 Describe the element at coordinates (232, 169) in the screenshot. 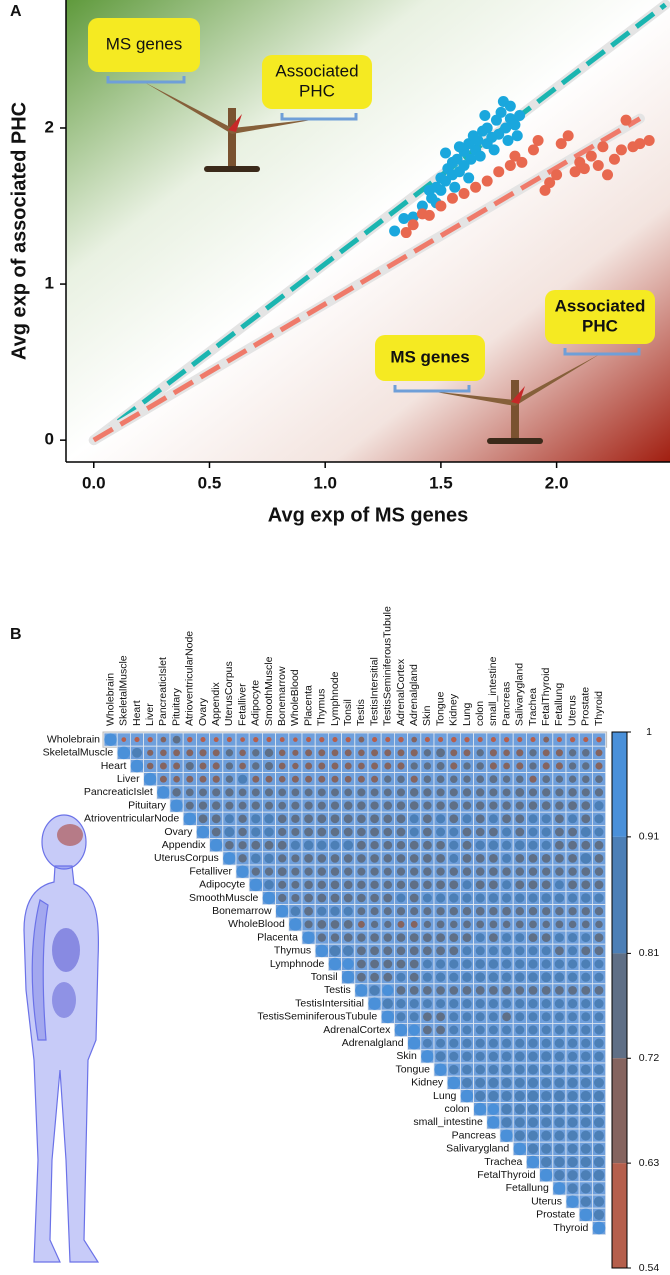

I see `balance-base` at that location.